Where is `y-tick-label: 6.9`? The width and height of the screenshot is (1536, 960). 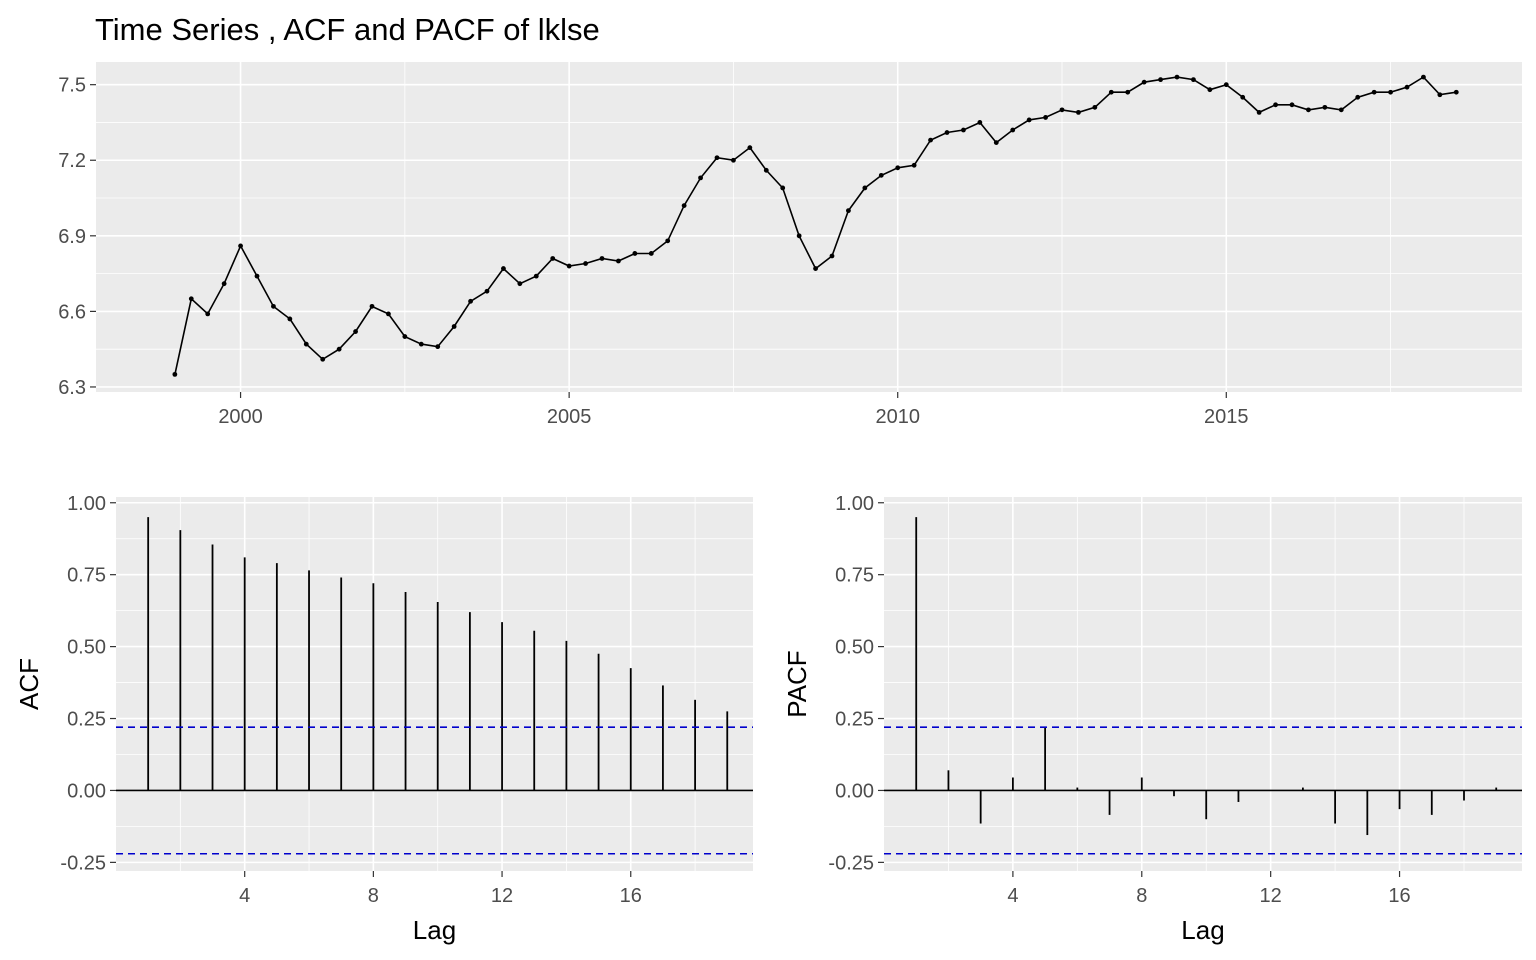
y-tick-label: 6.9 is located at coordinates (72, 237).